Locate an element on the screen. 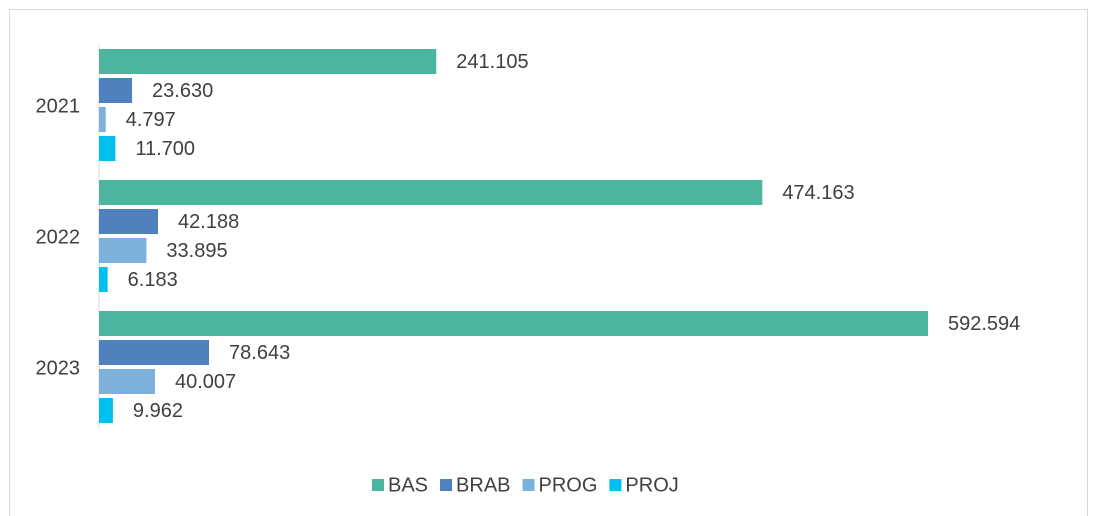 The image size is (1096, 516). data-label: 6.183 is located at coordinates (153, 280).